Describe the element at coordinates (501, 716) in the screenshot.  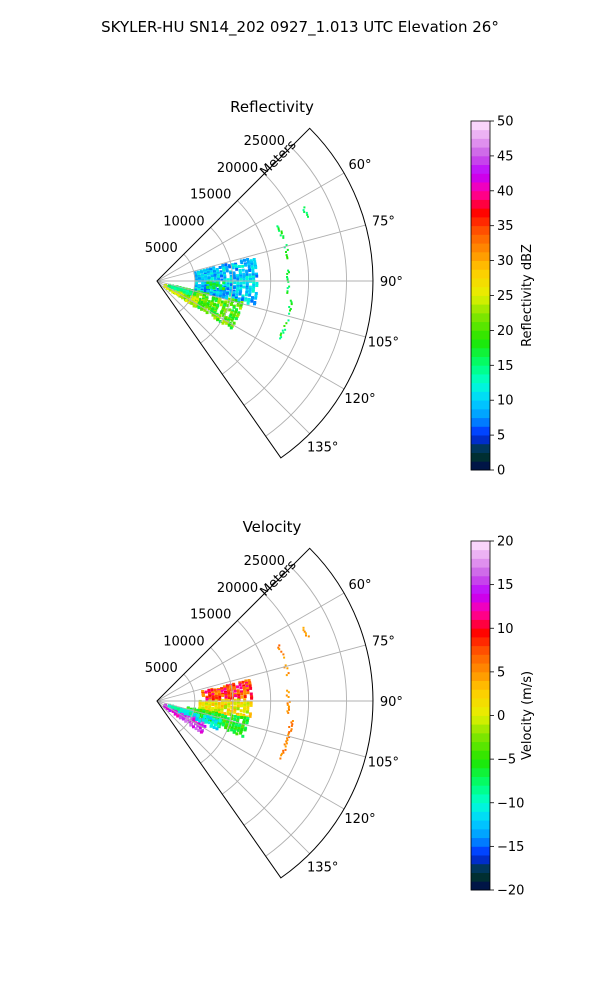
I see `colorbar-tick-label: 0` at that location.